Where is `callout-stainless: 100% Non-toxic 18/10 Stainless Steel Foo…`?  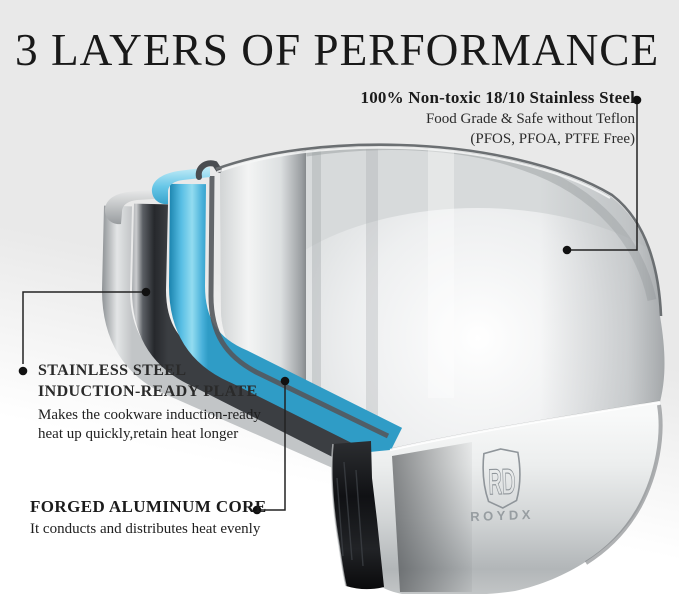 callout-stainless: 100% Non-toxic 18/10 Stainless Steel Foo… is located at coordinates (498, 118).